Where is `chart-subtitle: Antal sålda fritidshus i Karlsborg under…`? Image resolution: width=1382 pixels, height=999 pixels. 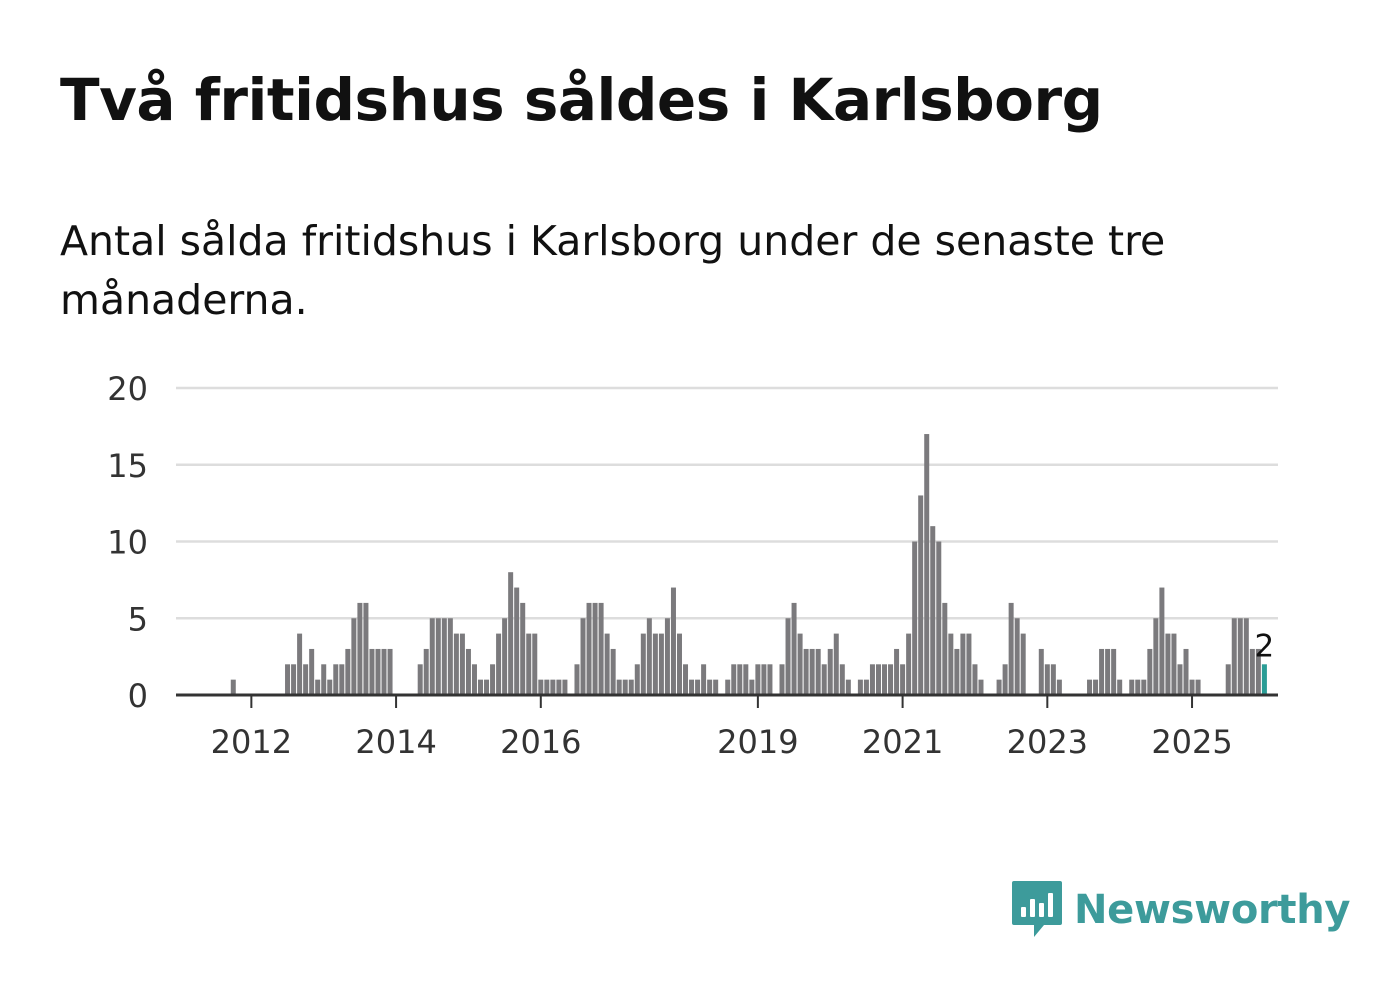 chart-subtitle: Antal sålda fritidshus i Karlsborg under… is located at coordinates (613, 270).